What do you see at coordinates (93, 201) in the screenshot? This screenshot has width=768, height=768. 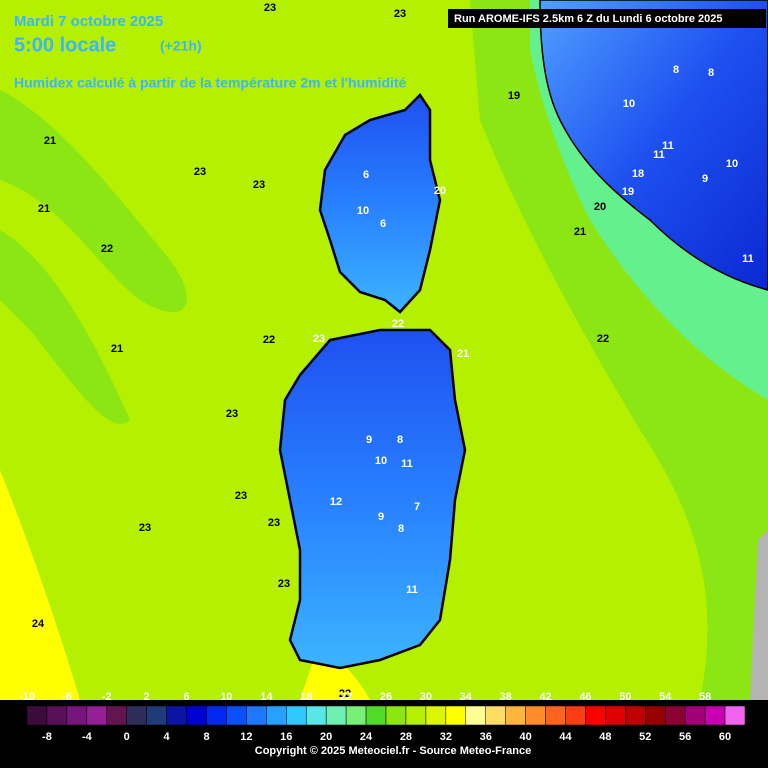 I see `sea-zone` at bounding box center [93, 201].